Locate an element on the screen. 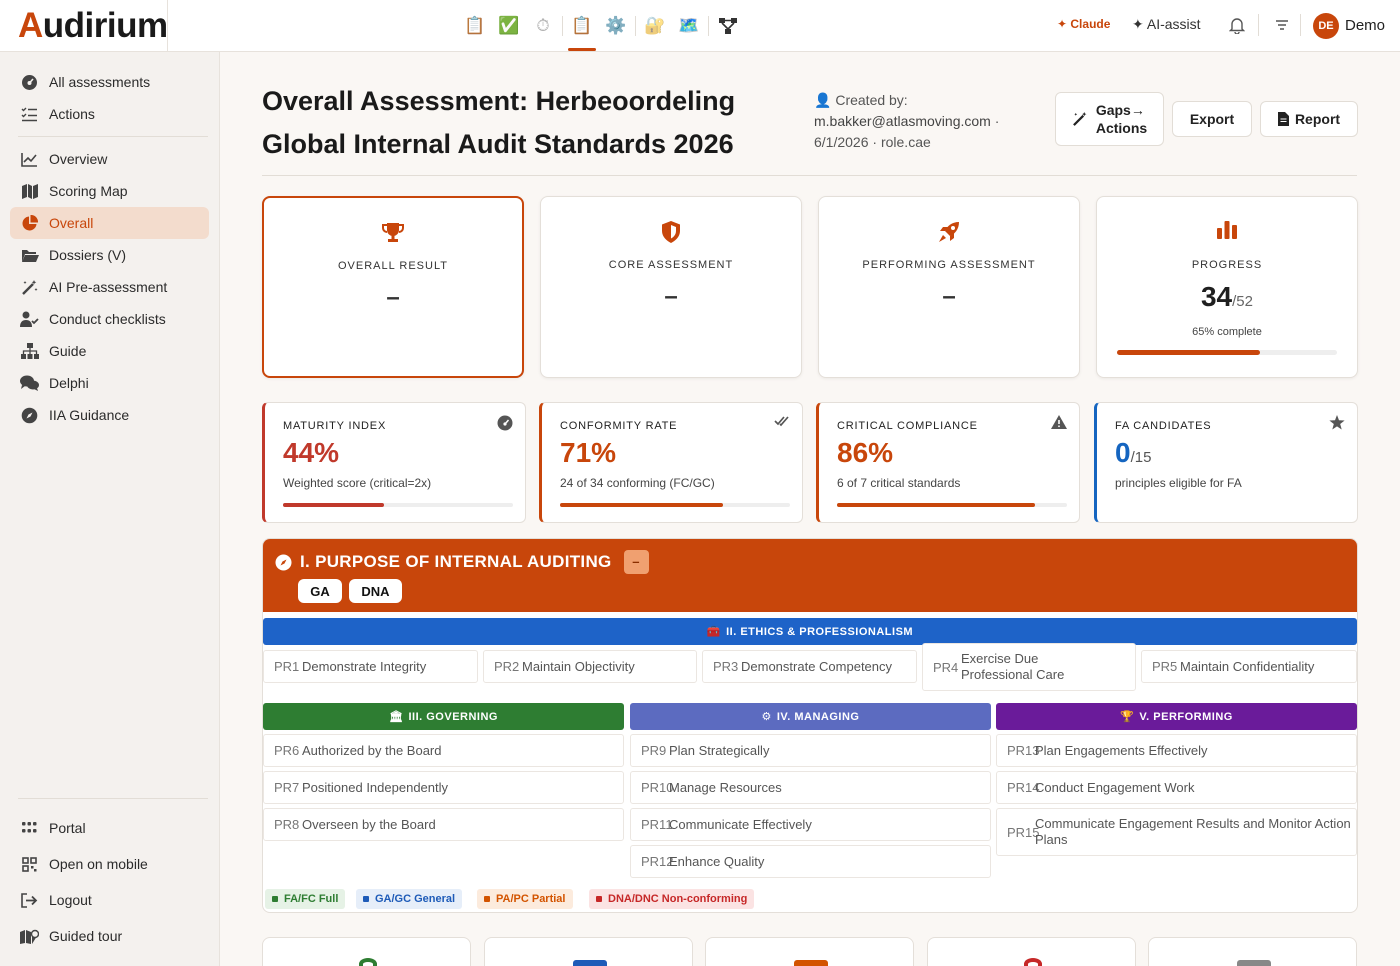 This screenshot has height=966, width=1400. kpi-value-suffix: /15 is located at coordinates (1141, 457).